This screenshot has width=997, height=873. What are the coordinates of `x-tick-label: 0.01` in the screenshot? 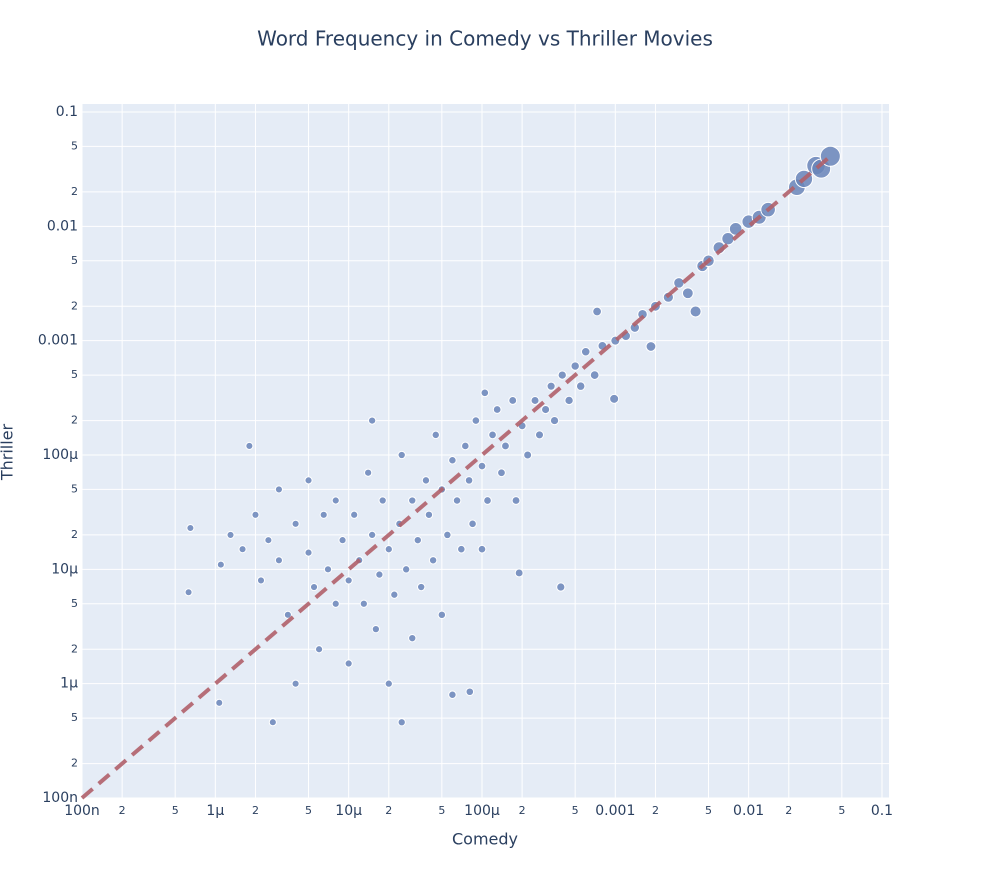 It's located at (748, 811).